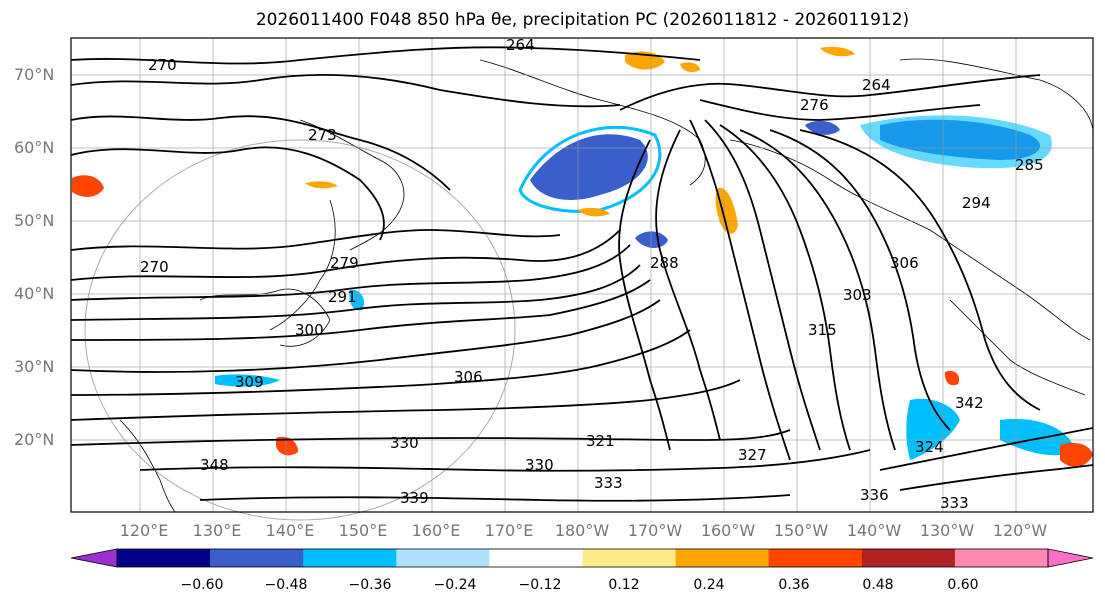  What do you see at coordinates (540, 585) in the screenshot?
I see `colorbar-tick-label: −0.12` at bounding box center [540, 585].